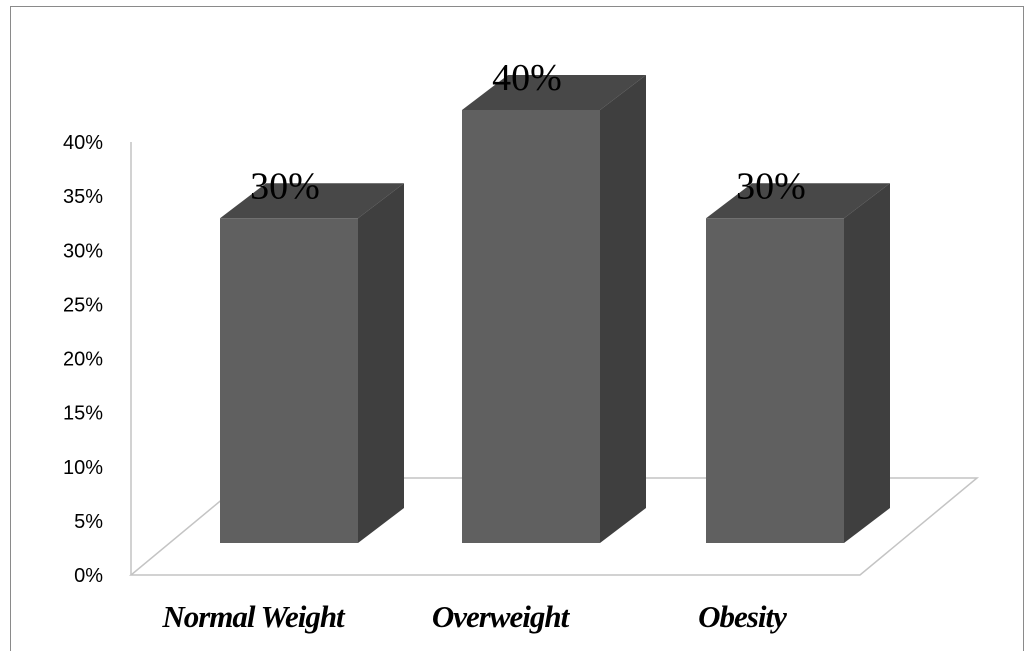 Image resolution: width=1036 pixels, height=657 pixels. I want to click on y-tick-label: 30%, so click(83, 251).